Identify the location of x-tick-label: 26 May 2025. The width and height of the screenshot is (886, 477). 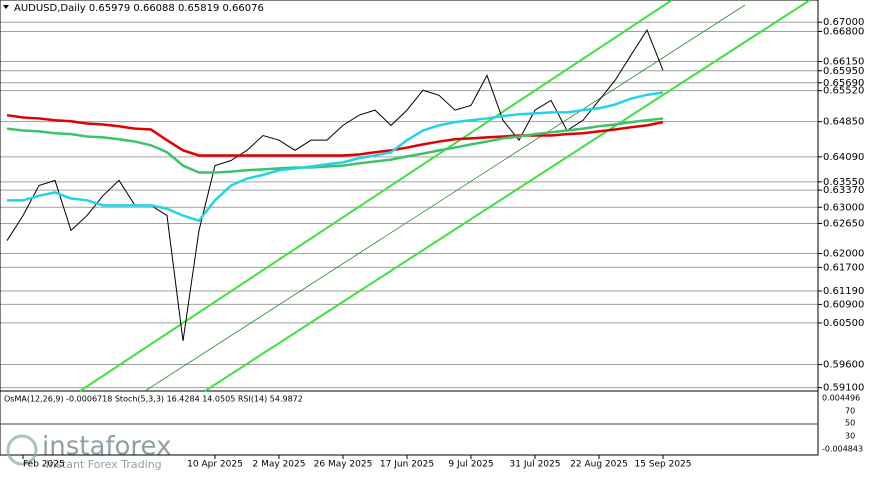
(343, 465).